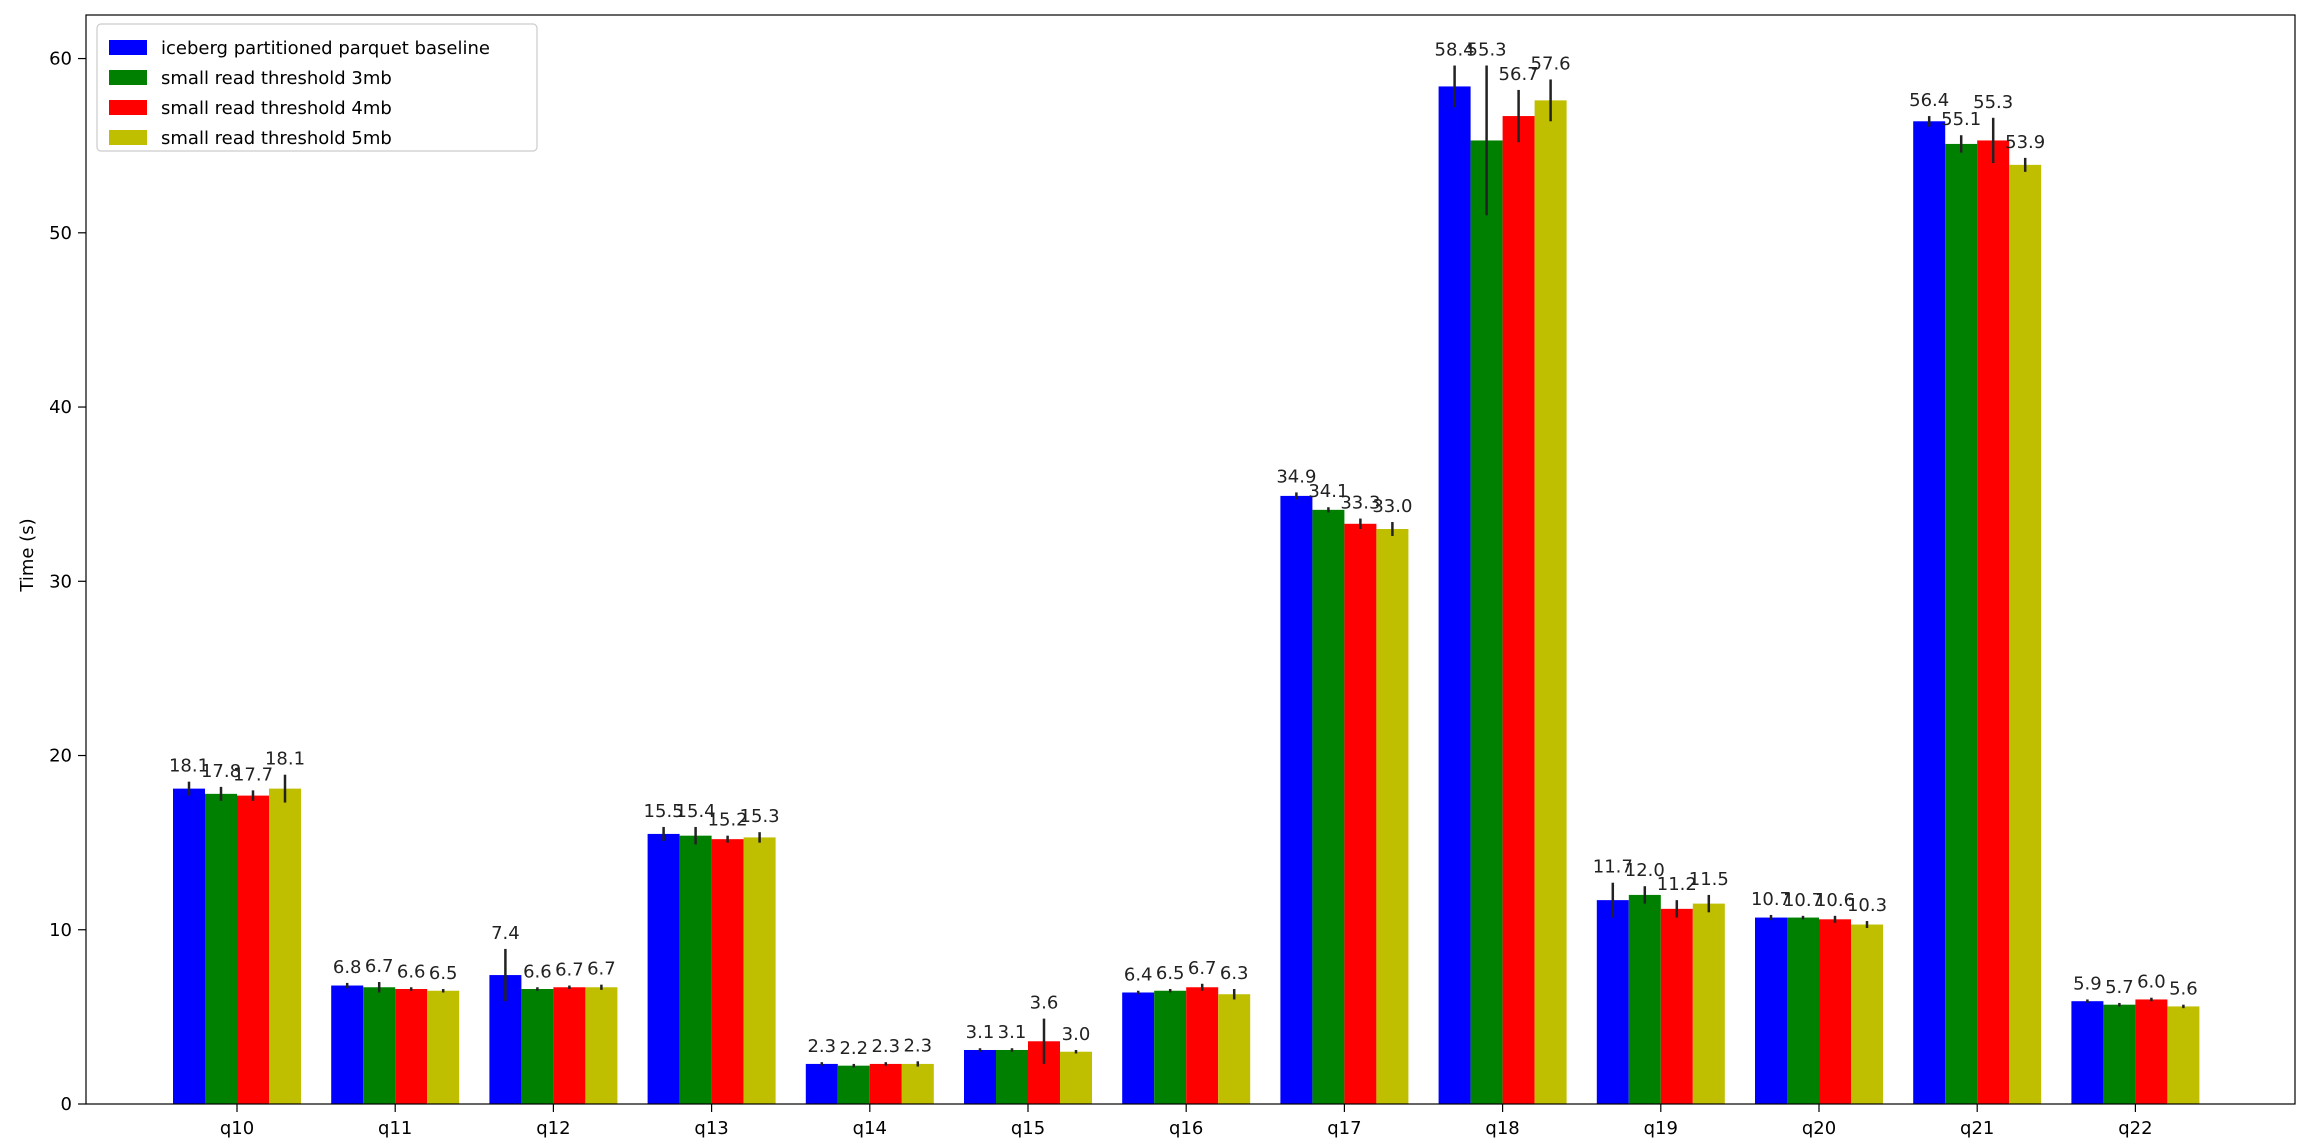 This screenshot has height=1143, width=2302. Describe the element at coordinates (1977, 1128) in the screenshot. I see `x-tick-label: q21` at that location.